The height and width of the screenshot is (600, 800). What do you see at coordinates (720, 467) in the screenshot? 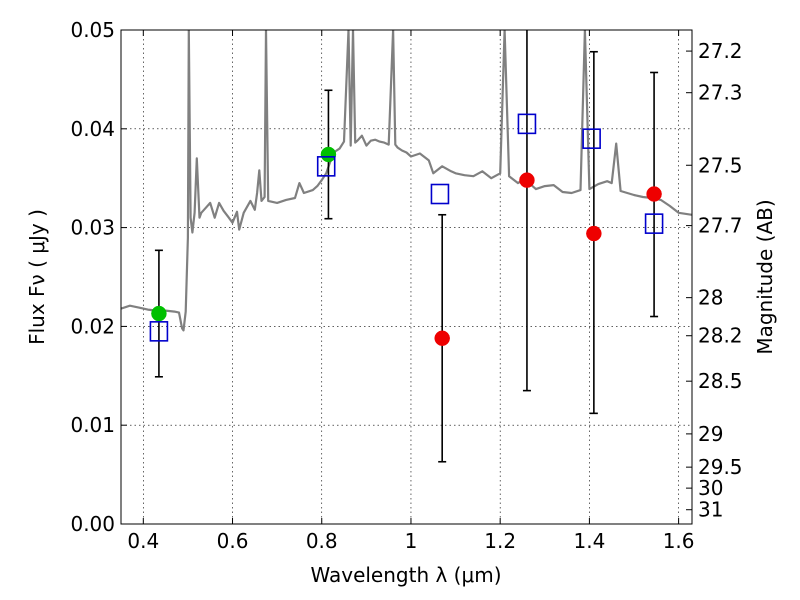
I see `magnitude-tick-label: 29.5` at bounding box center [720, 467].